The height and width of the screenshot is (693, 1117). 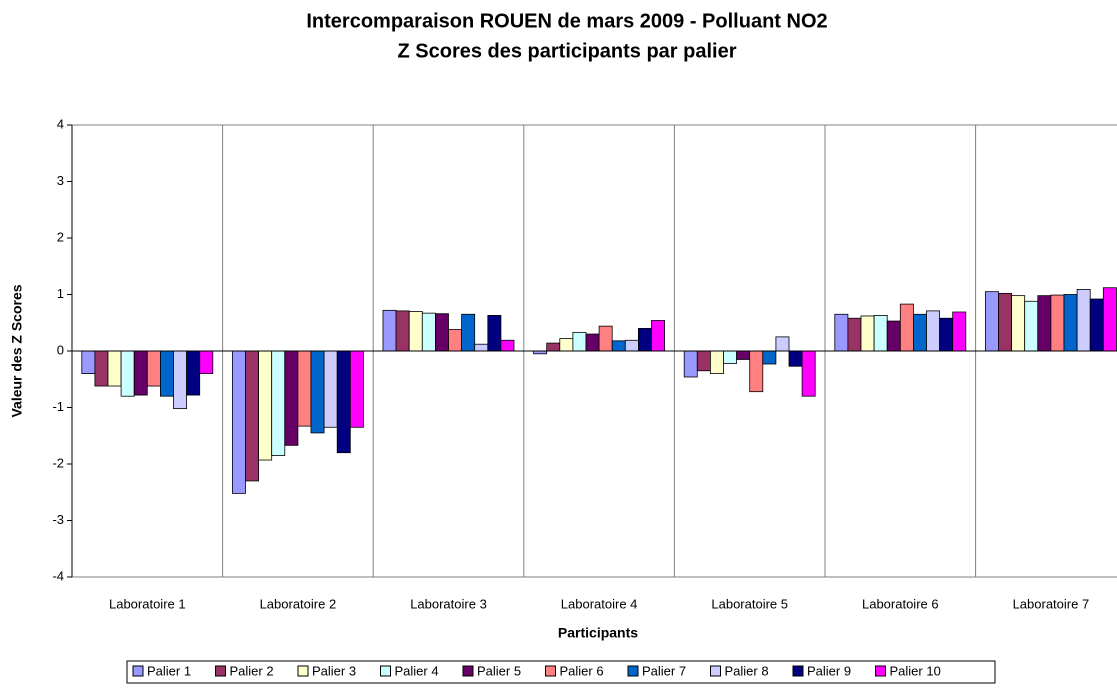 What do you see at coordinates (169, 670) in the screenshot?
I see `legend-label: Palier 1` at bounding box center [169, 670].